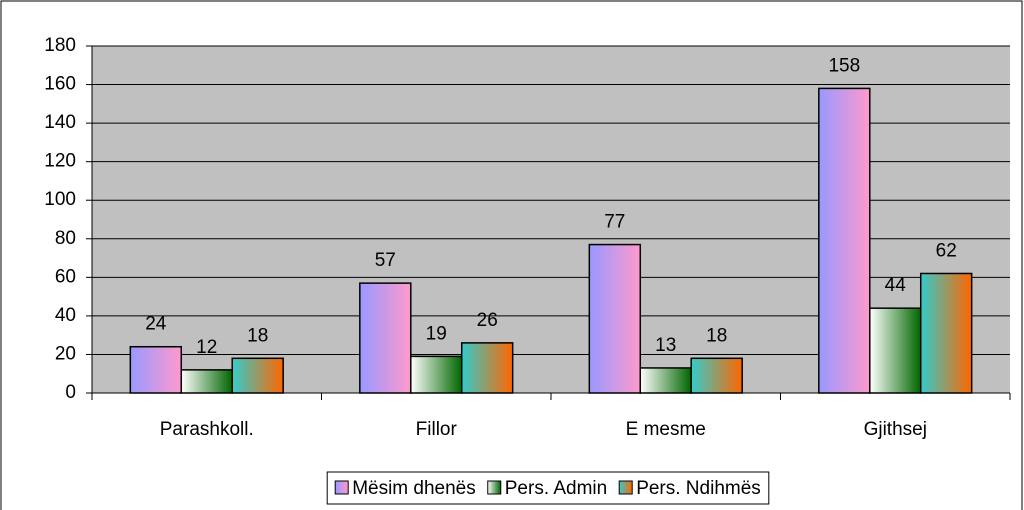  What do you see at coordinates (60, 122) in the screenshot?
I see `y-tick-label: 140` at bounding box center [60, 122].